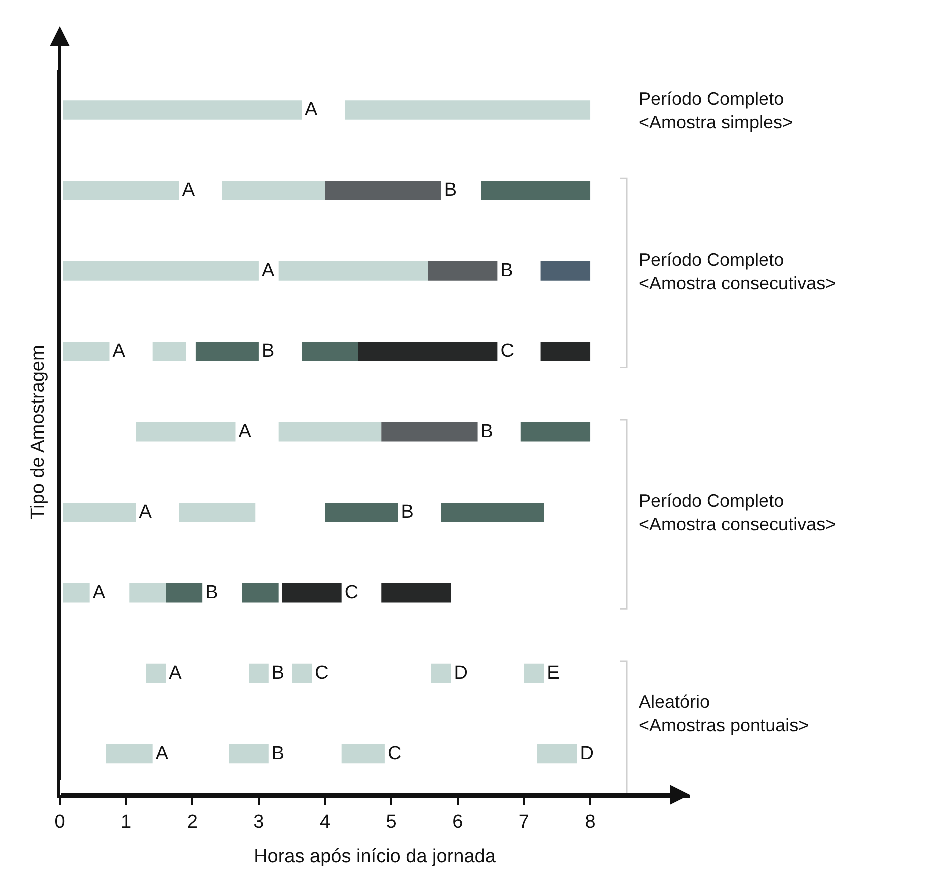 The image size is (935, 885). I want to click on x-tick-label: 5, so click(391, 822).